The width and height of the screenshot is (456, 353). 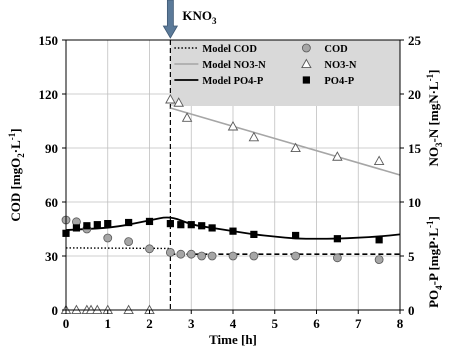 I want to click on legend-label-model-po4: Model PO4-P, so click(x=233, y=81).